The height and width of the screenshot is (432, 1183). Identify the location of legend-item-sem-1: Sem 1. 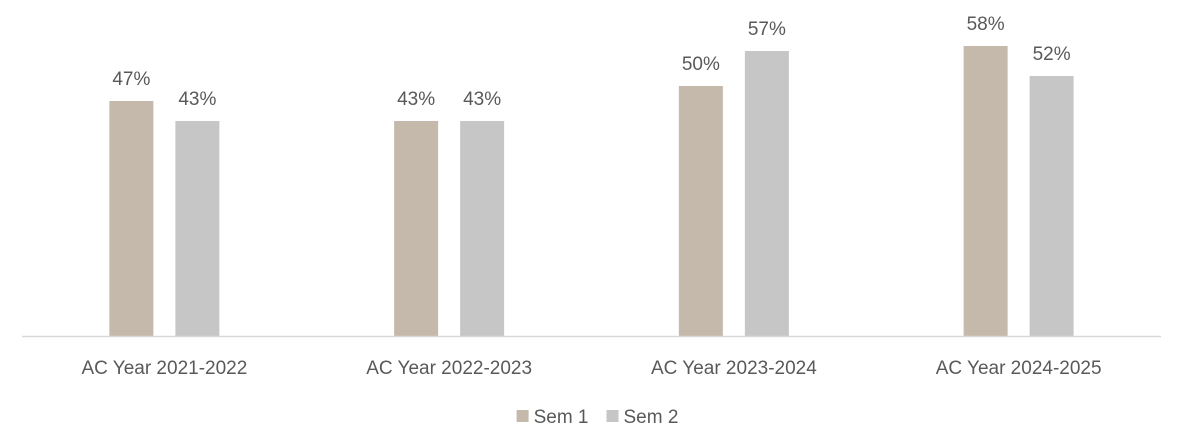
(552, 417).